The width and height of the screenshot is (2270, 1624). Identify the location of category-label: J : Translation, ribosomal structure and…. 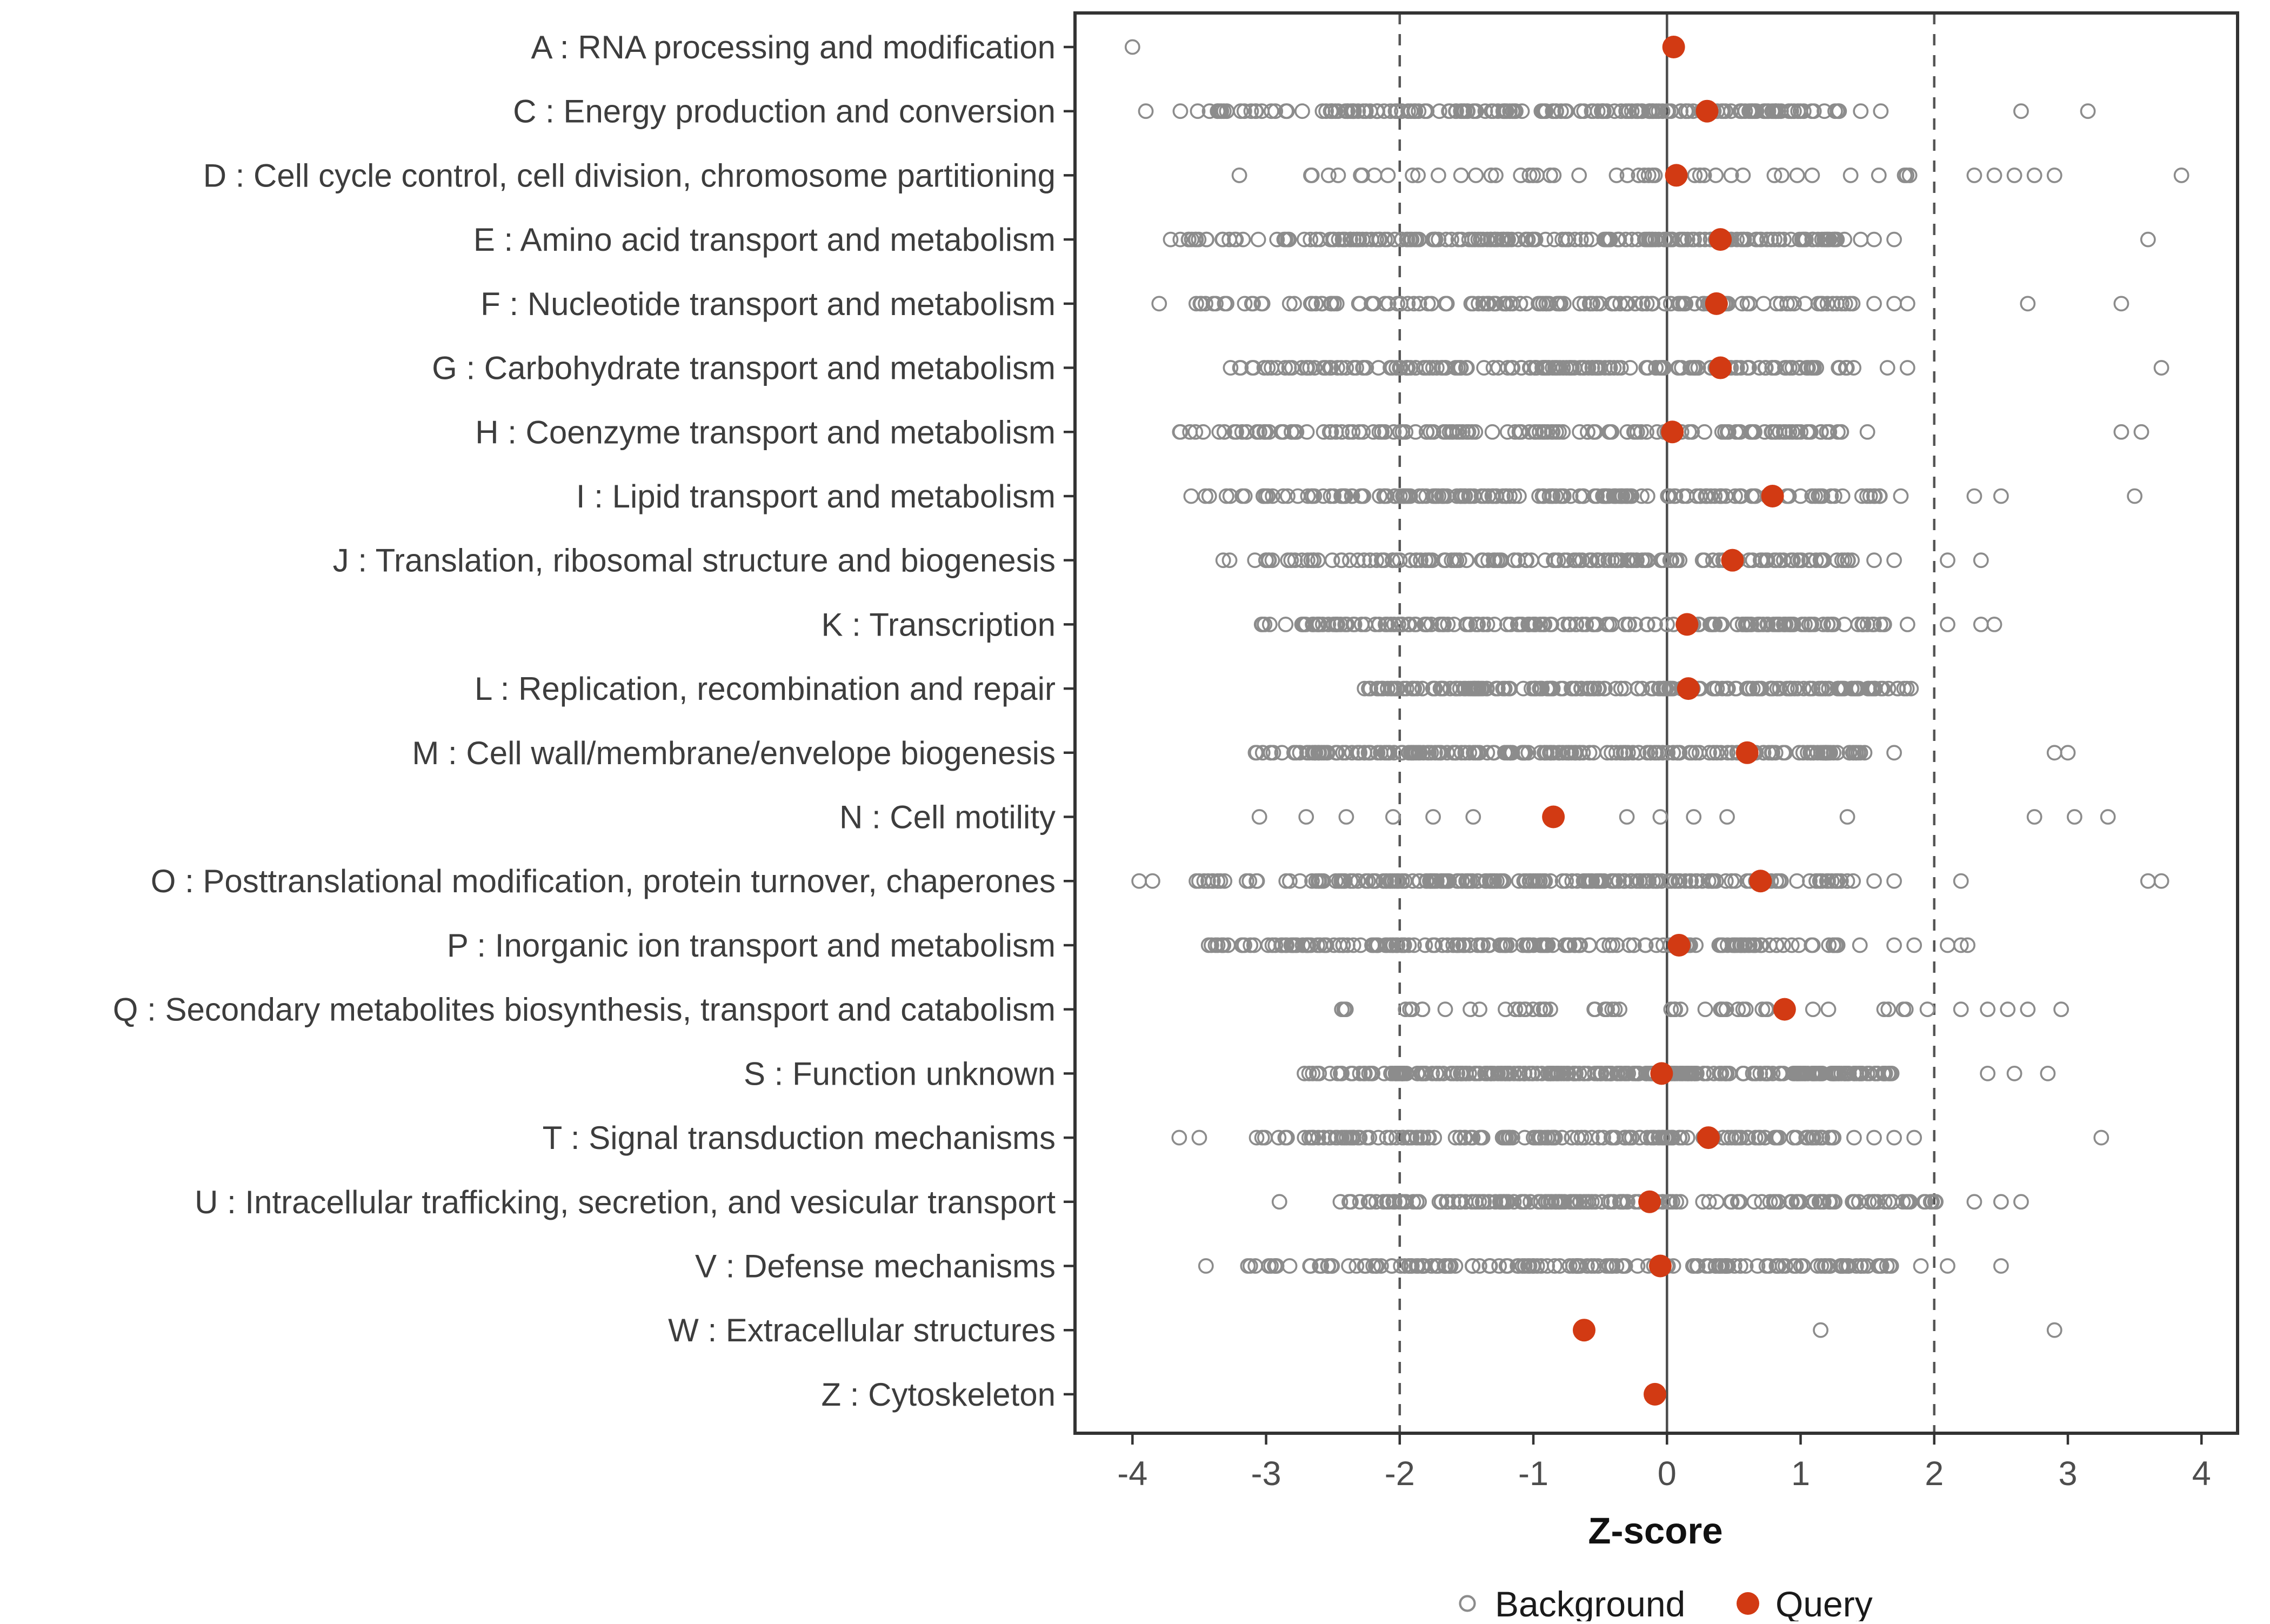
(694, 561).